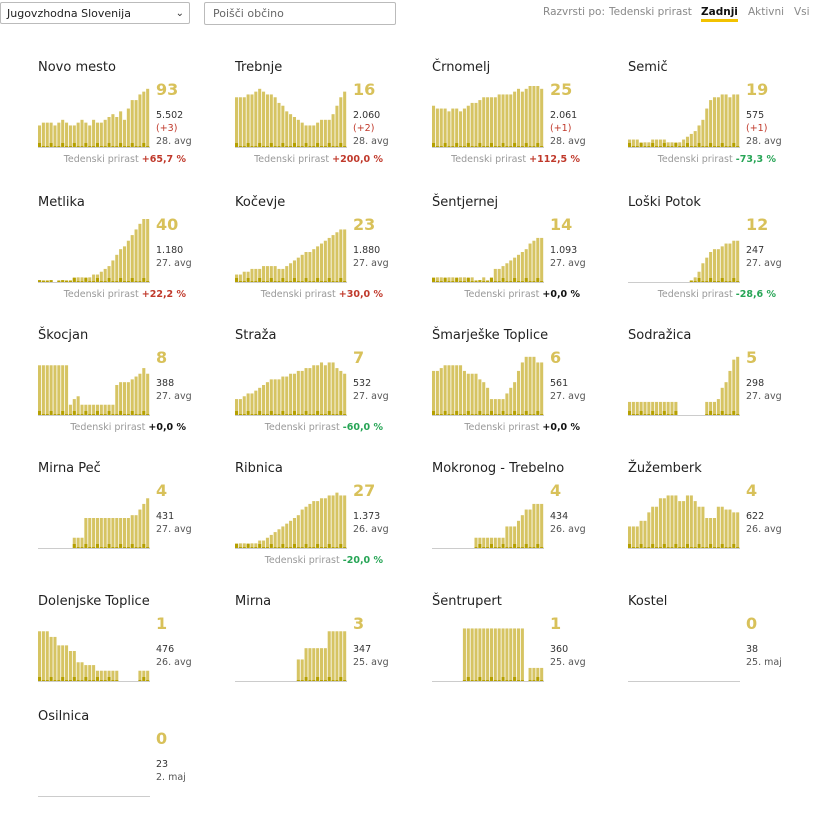  Describe the element at coordinates (719, 14) in the screenshot. I see `sort-option-latest: Zadnji` at that location.